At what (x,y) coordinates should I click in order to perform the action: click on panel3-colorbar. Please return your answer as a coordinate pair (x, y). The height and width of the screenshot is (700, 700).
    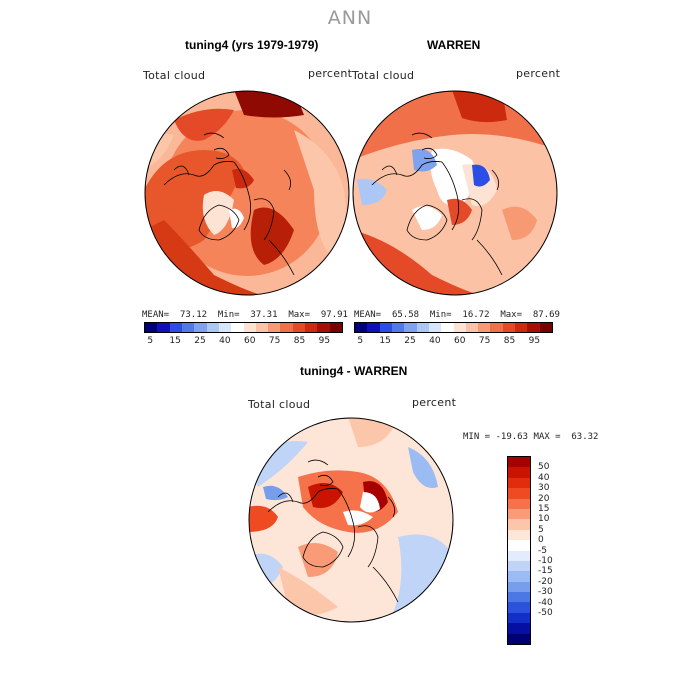
    Looking at the image, I should click on (519, 551).